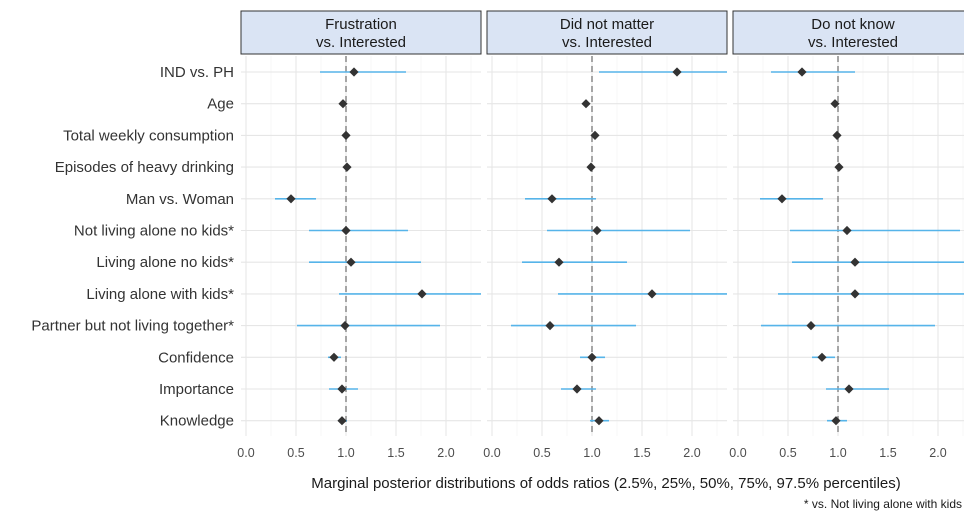 The image size is (964, 511). What do you see at coordinates (144, 167) in the screenshot?
I see `row-label: Episodes of heavy drinking` at bounding box center [144, 167].